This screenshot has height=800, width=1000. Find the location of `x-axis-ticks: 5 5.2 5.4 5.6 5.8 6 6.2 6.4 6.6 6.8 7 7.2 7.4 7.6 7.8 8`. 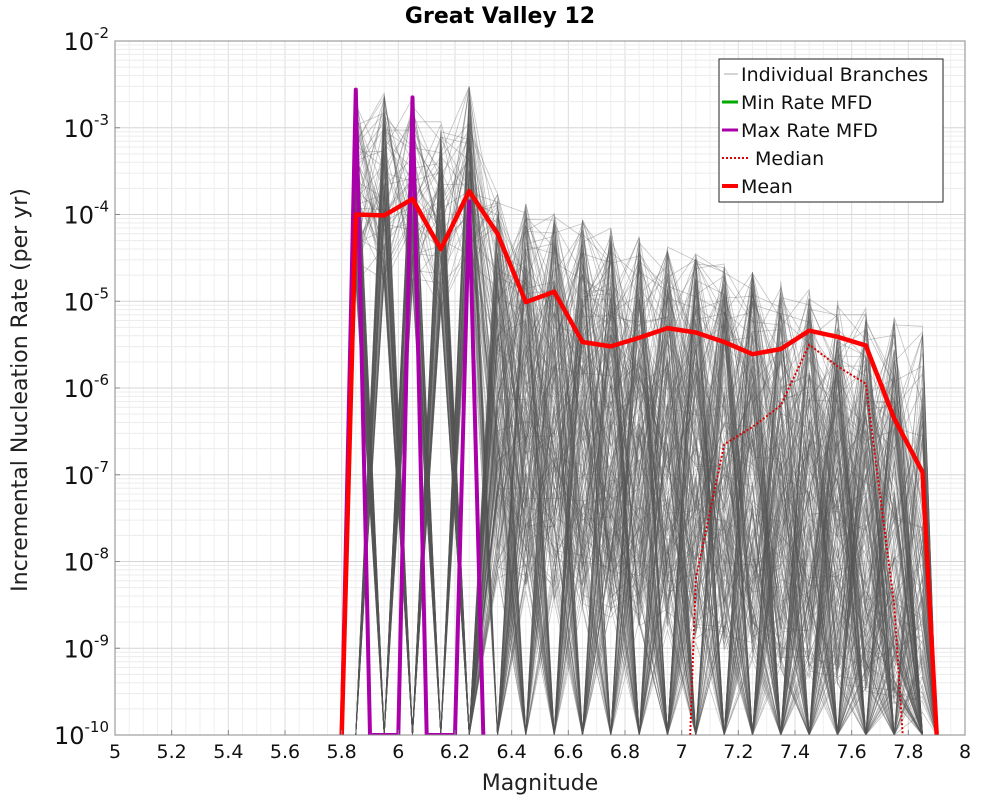

x-axis-ticks: 5 5.2 5.4 5.6 5.8 6 6.2 6.4 6.6 6.8 7 7.2 7.4 7.6 7.8 8 is located at coordinates (540, 746).